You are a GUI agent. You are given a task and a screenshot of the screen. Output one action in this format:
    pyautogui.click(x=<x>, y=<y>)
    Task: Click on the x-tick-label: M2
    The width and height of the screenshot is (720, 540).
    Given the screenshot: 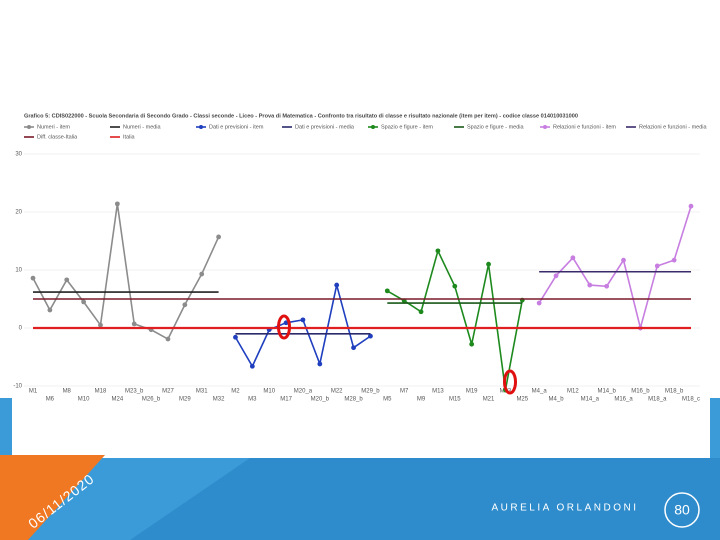 What is the action you would take?
    pyautogui.click(x=235, y=392)
    